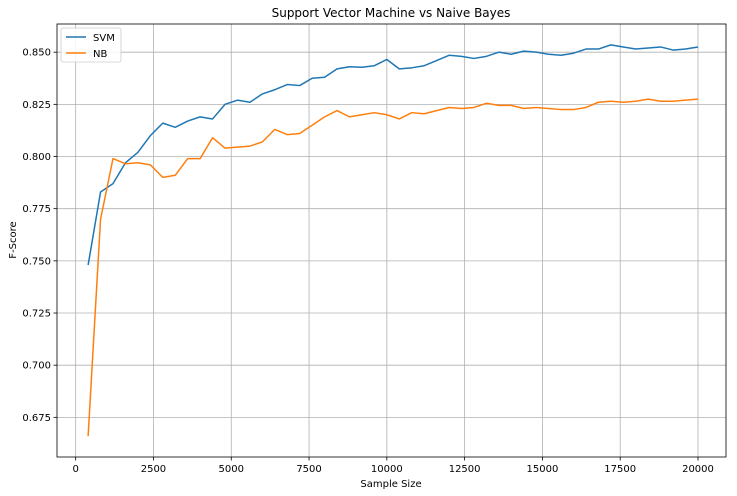  I want to click on x-tick-label: 10000, so click(387, 469).